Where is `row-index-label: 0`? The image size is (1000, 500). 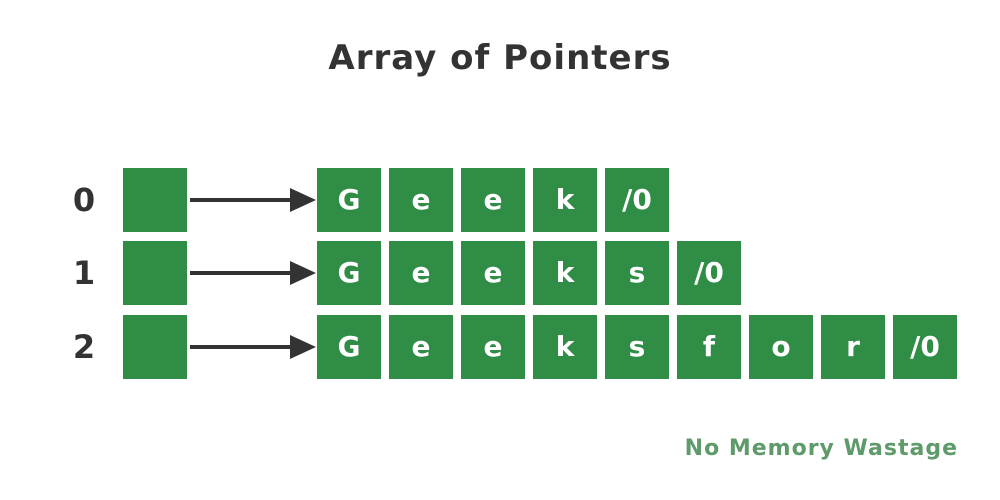 row-index-label: 0 is located at coordinates (84, 200).